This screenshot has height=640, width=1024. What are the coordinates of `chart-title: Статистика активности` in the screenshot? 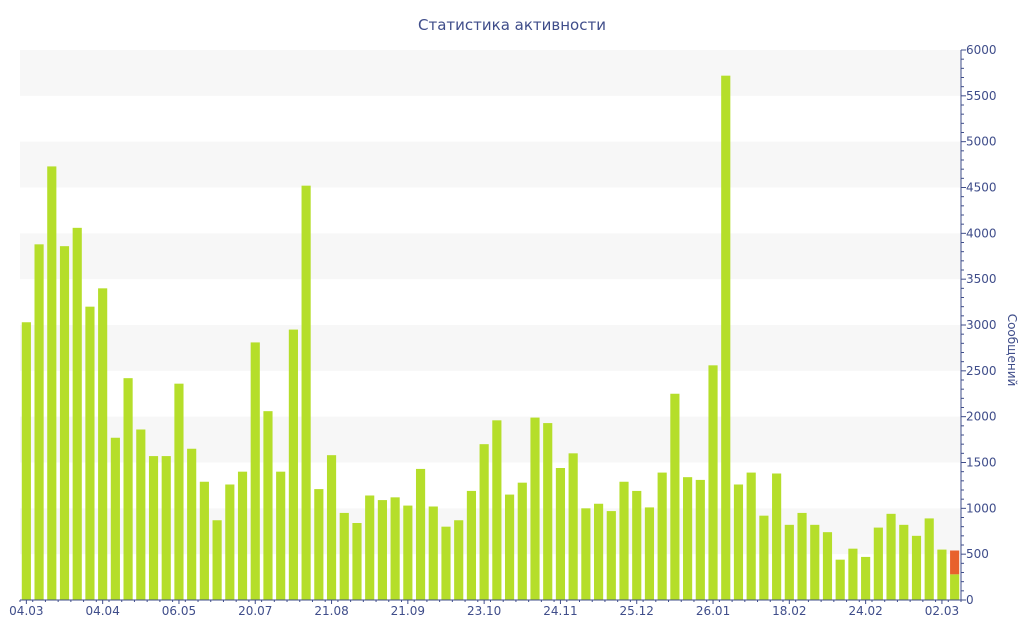 It's located at (512, 25).